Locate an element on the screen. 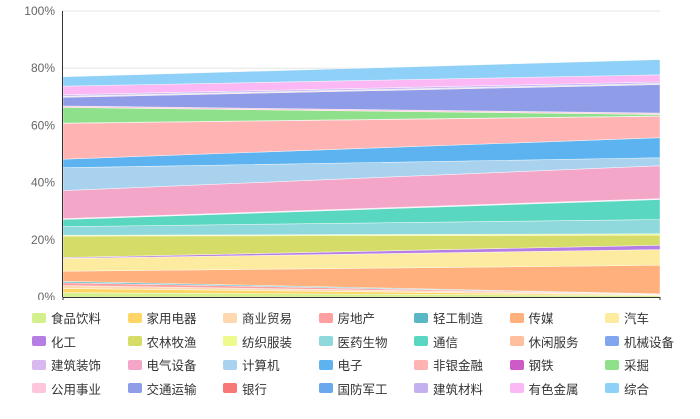  legend-row: 公用事业 交通运输 银行 国防军工 建筑材料 有色金属 综合 is located at coordinates (366, 389).